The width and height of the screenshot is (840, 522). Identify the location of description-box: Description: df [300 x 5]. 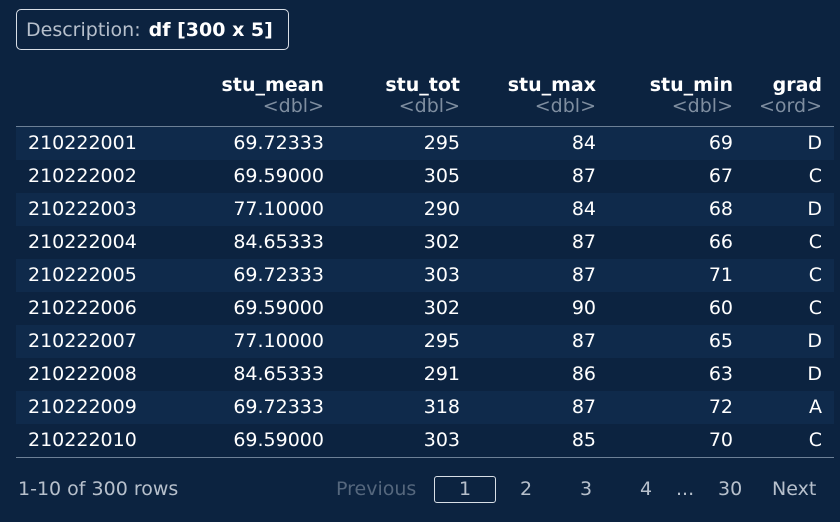
(152, 29).